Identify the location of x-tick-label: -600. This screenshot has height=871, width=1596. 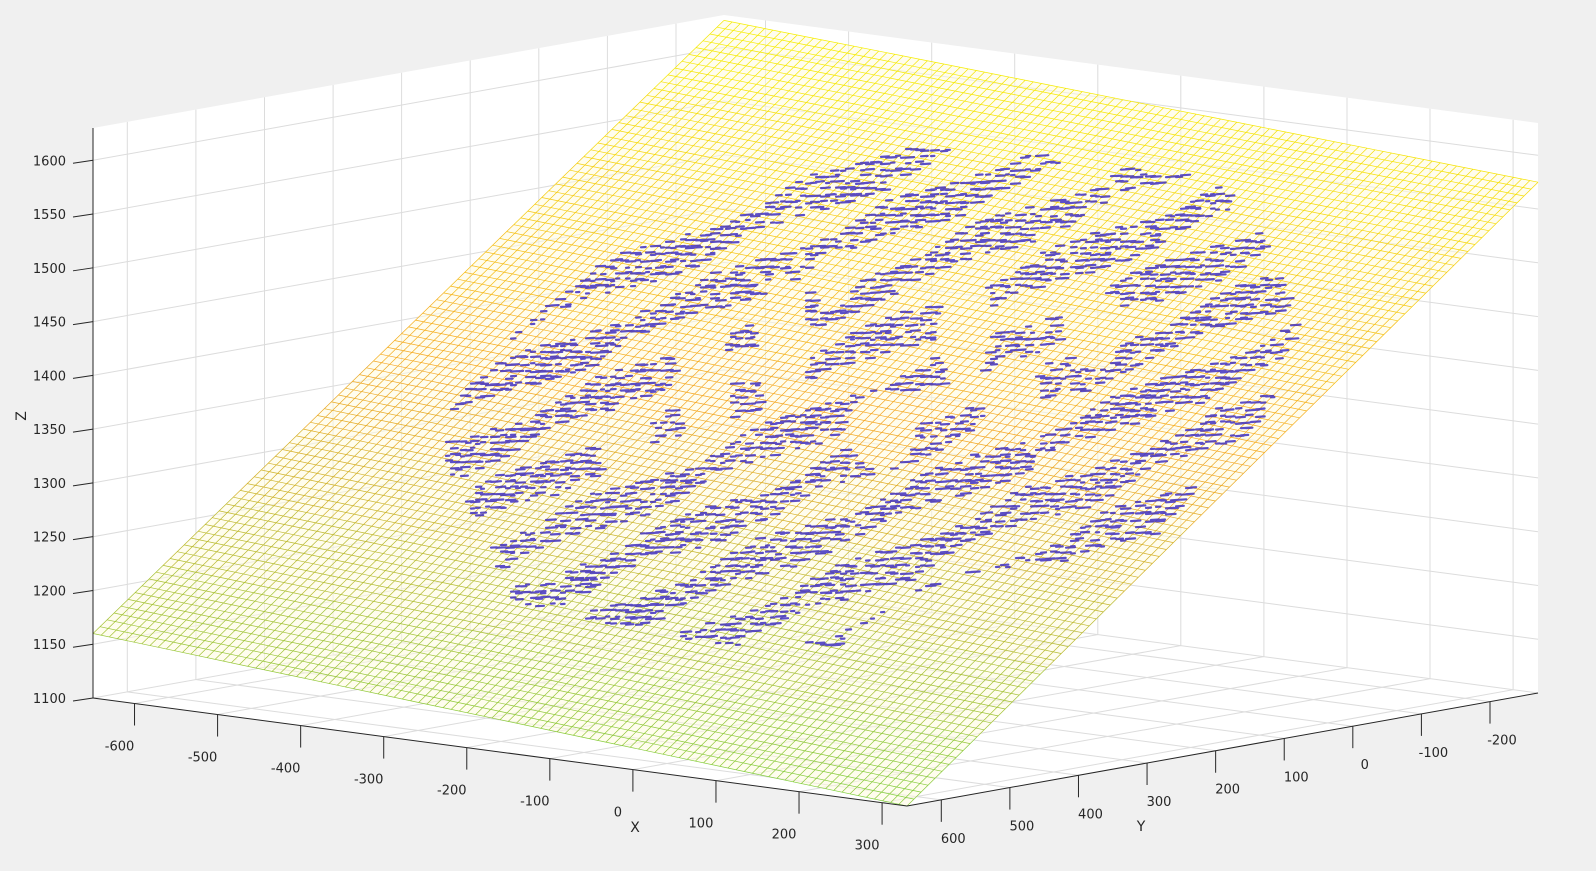
(120, 747).